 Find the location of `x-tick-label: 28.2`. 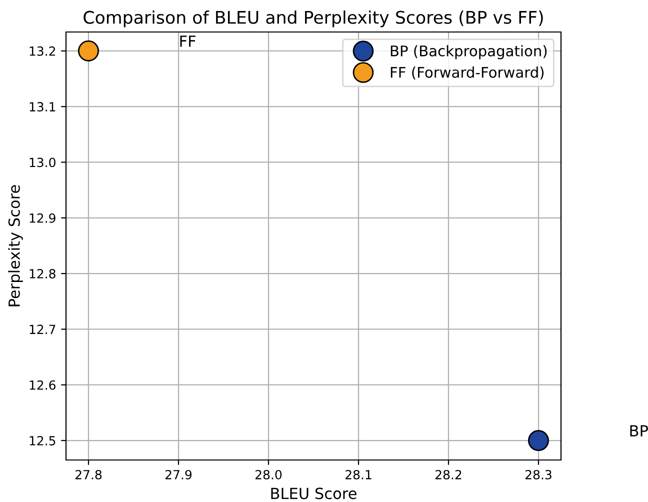

x-tick-label: 28.2 is located at coordinates (449, 475).